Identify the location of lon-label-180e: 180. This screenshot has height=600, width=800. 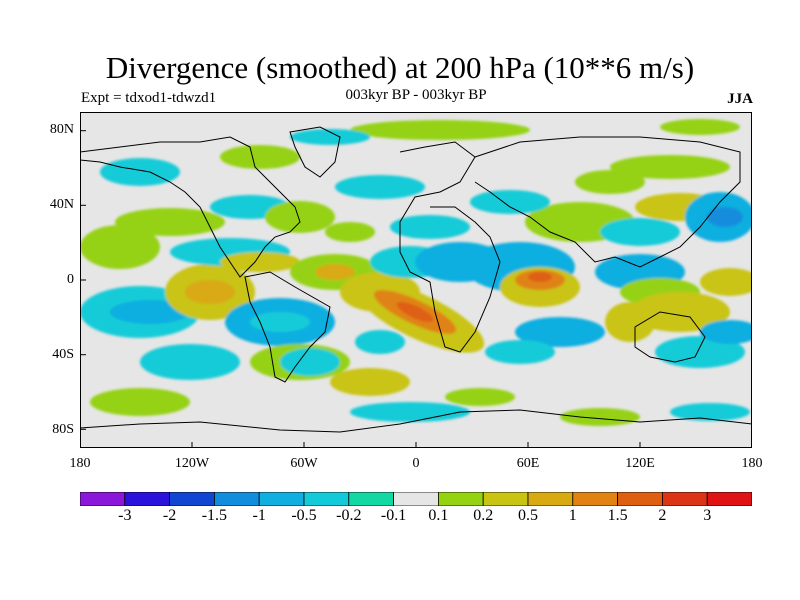
(752, 463).